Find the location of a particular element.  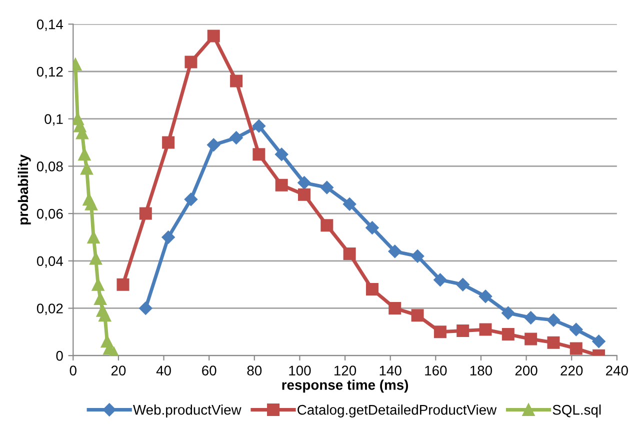

y-tick-label: 0,08 is located at coordinates (49, 168).